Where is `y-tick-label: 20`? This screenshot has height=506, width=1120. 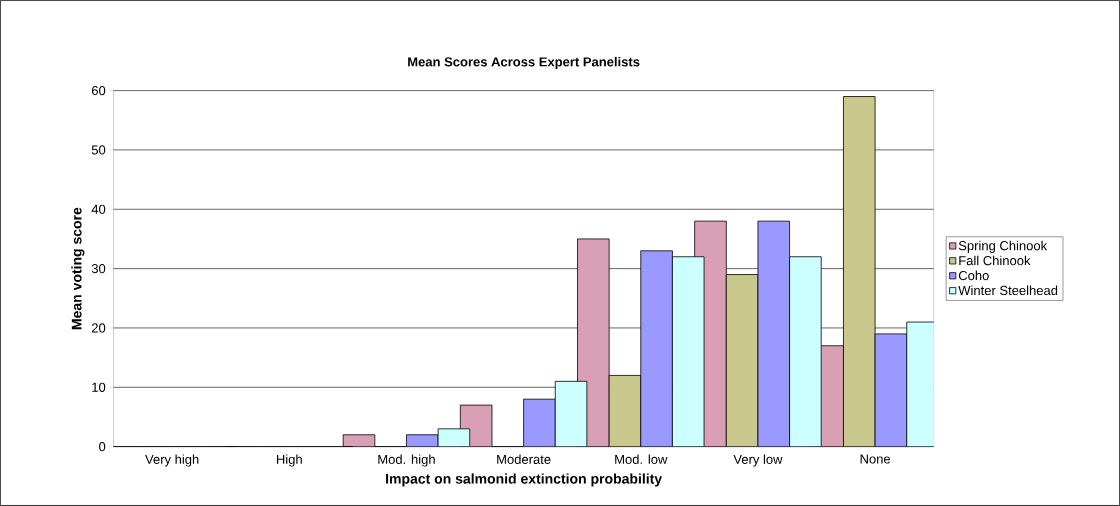
y-tick-label: 20 is located at coordinates (98, 328).